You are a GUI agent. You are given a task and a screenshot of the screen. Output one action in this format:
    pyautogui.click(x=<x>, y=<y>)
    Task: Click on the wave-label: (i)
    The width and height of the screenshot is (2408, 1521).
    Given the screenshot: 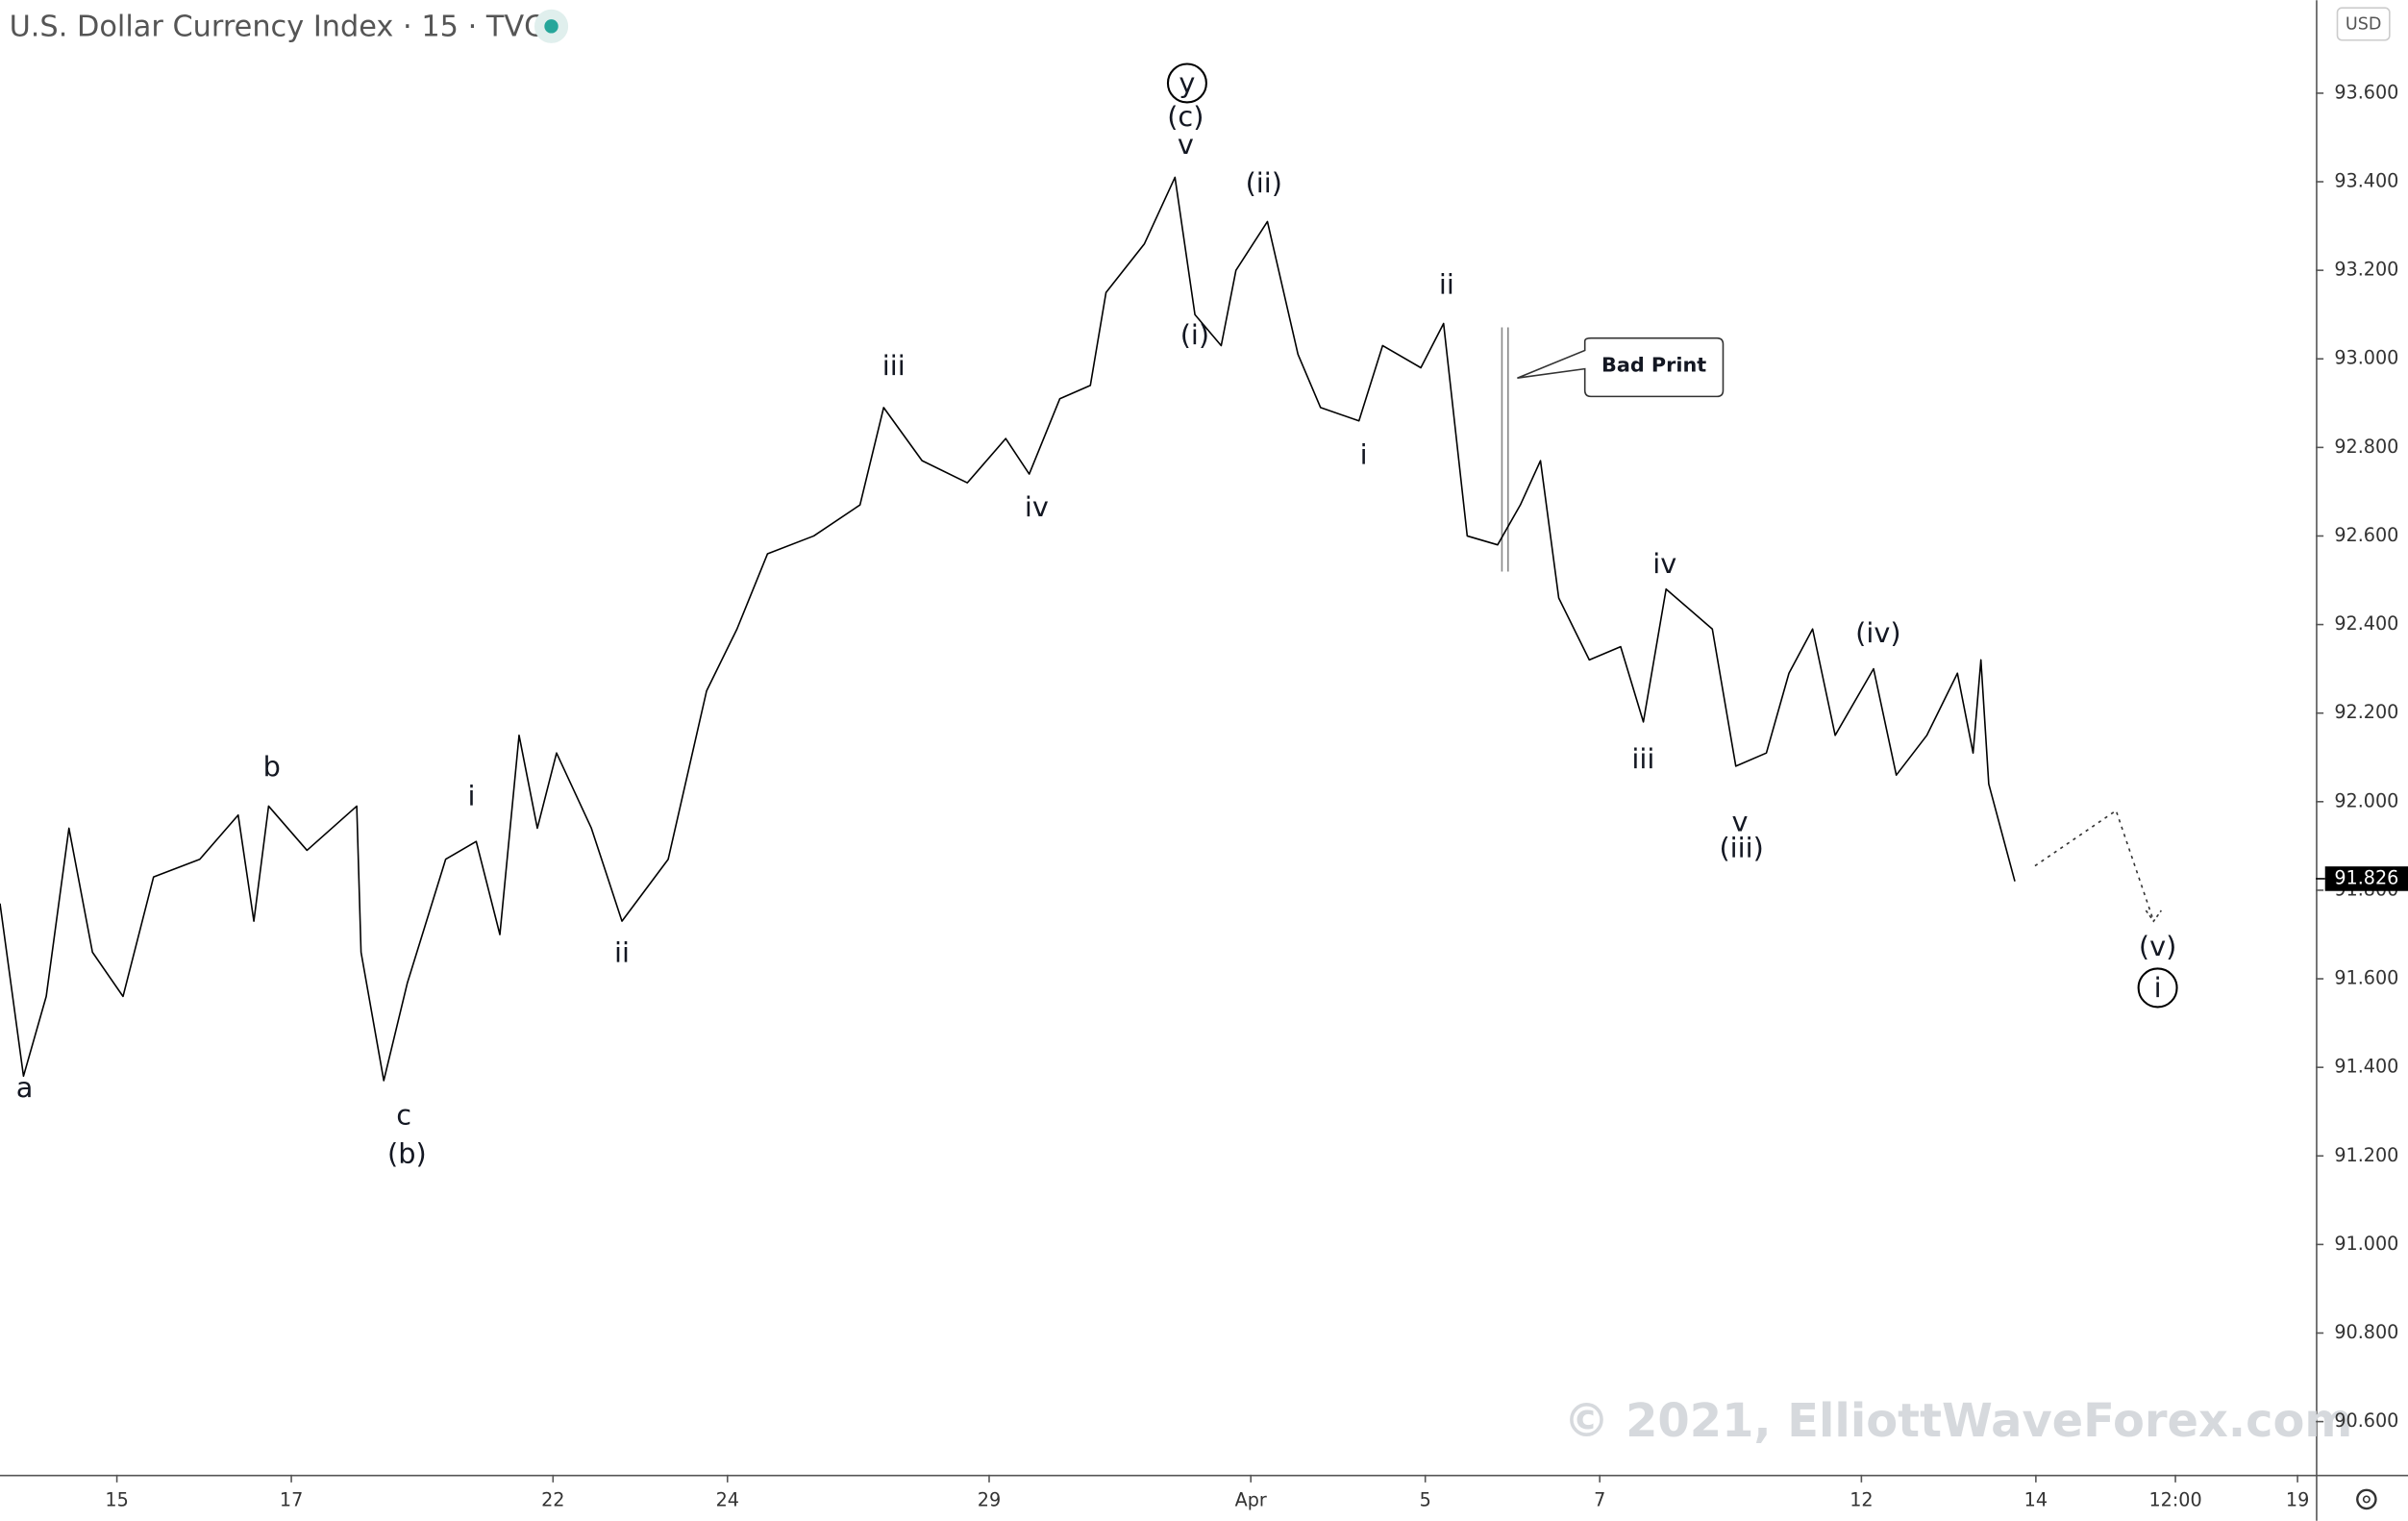 What is the action you would take?
    pyautogui.click(x=1194, y=334)
    